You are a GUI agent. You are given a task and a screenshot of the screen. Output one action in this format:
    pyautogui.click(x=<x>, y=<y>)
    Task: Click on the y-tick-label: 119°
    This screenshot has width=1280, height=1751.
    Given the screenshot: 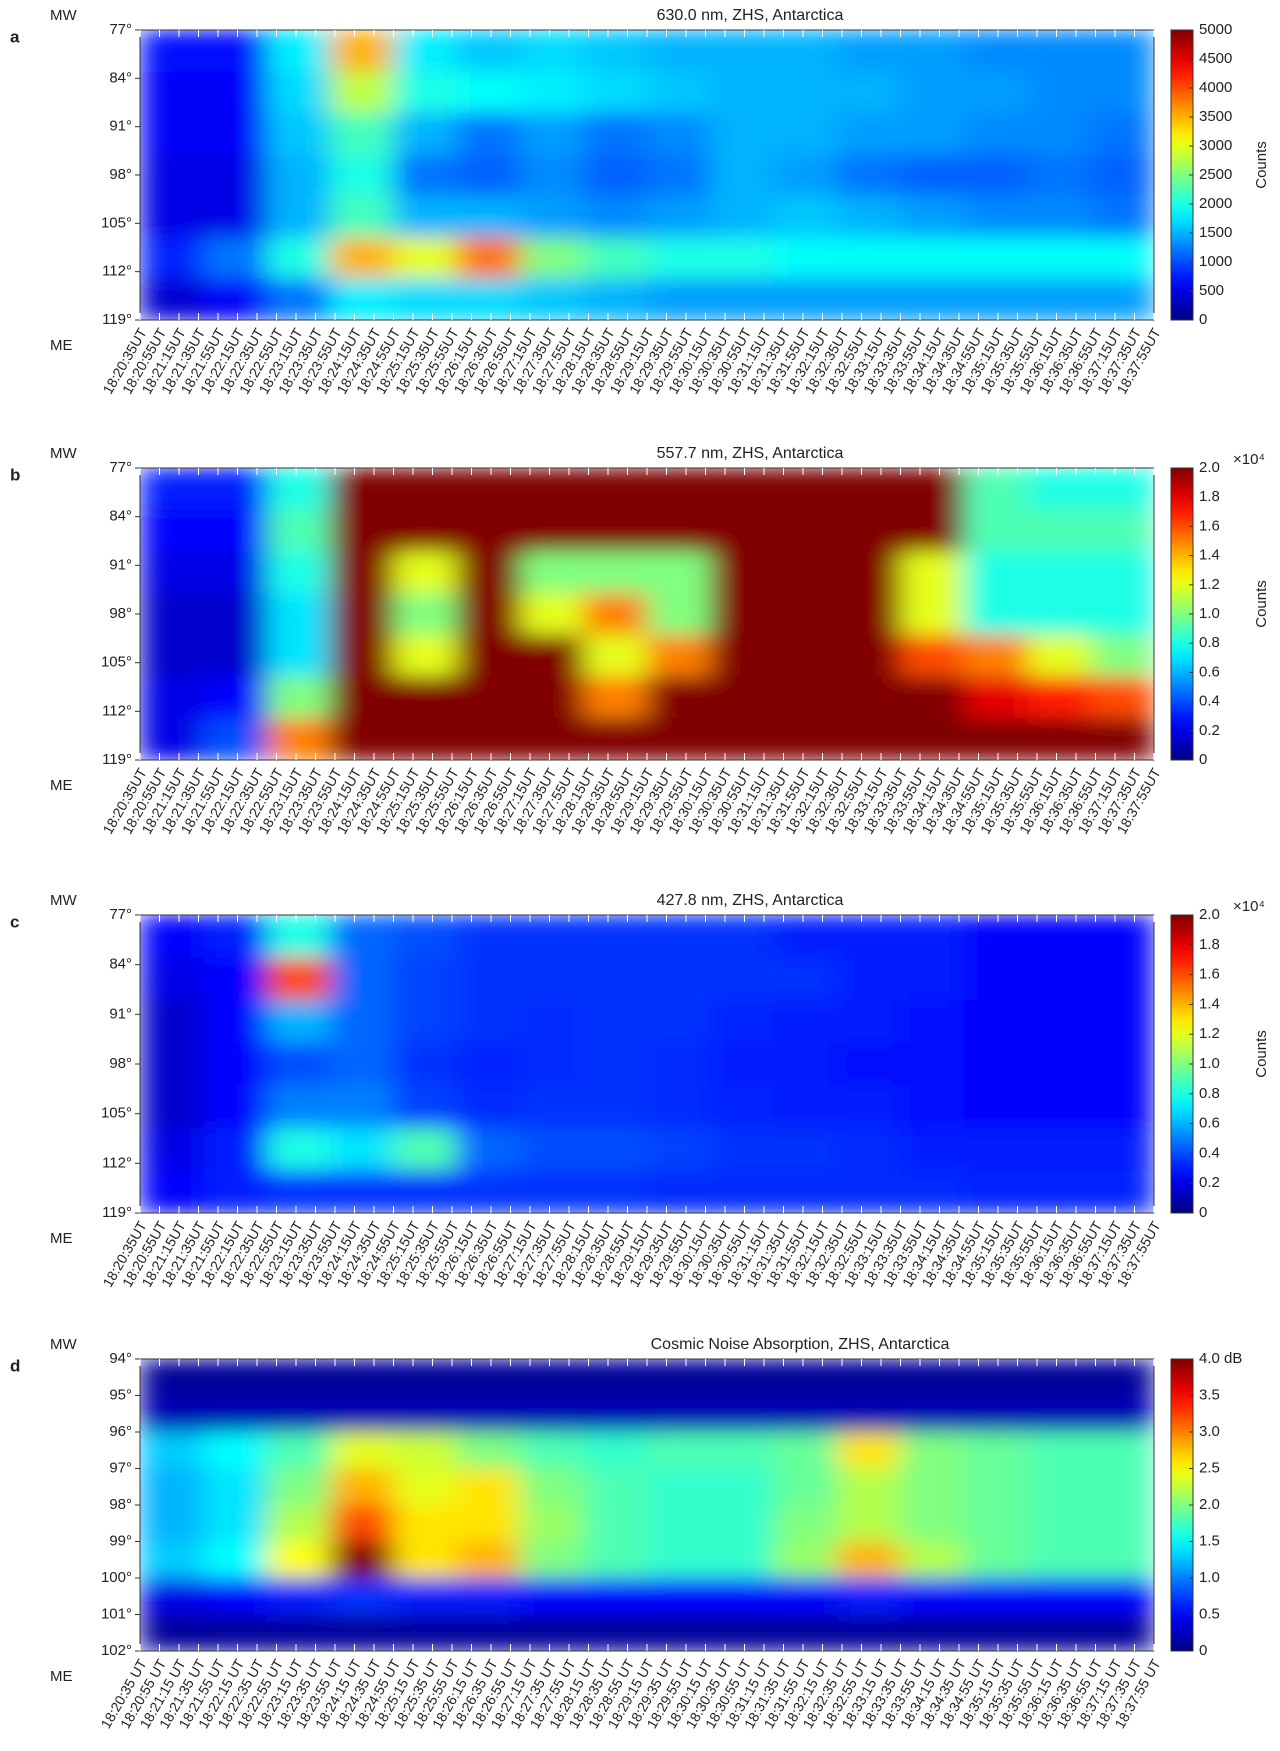 What is the action you would take?
    pyautogui.click(x=117, y=759)
    